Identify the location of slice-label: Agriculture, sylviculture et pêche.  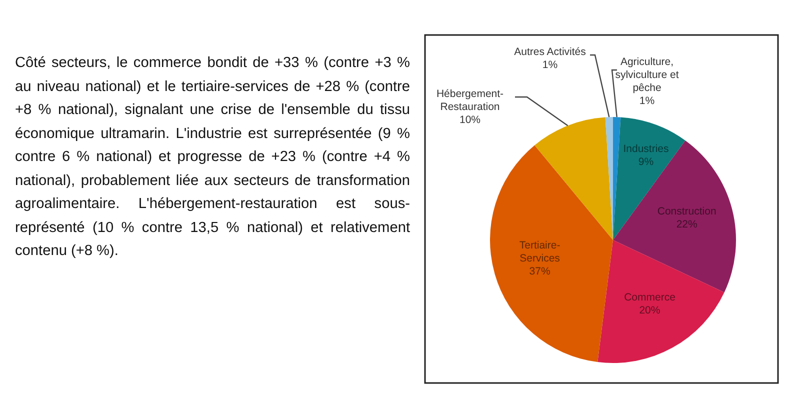
(647, 75).